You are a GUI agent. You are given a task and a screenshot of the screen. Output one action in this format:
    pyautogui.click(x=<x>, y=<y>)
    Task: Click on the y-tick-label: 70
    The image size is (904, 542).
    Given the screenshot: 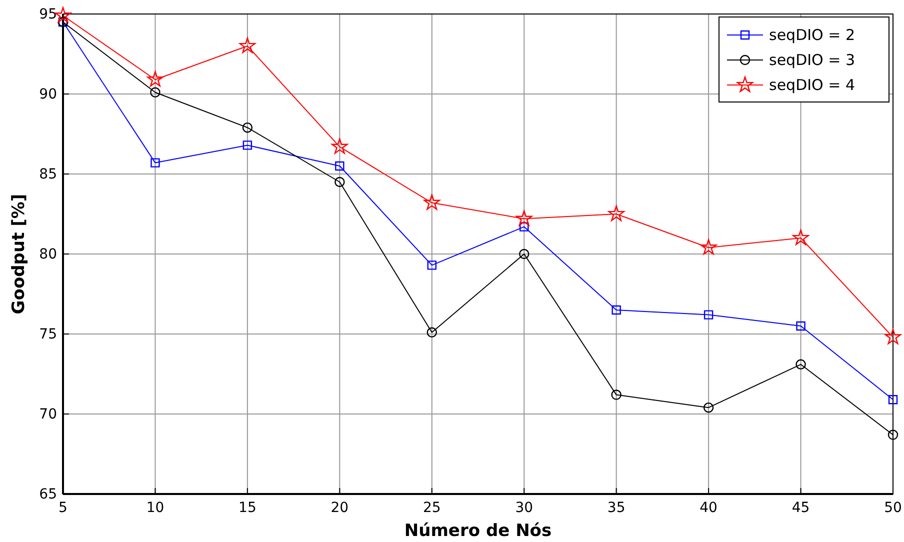 What is the action you would take?
    pyautogui.click(x=48, y=414)
    